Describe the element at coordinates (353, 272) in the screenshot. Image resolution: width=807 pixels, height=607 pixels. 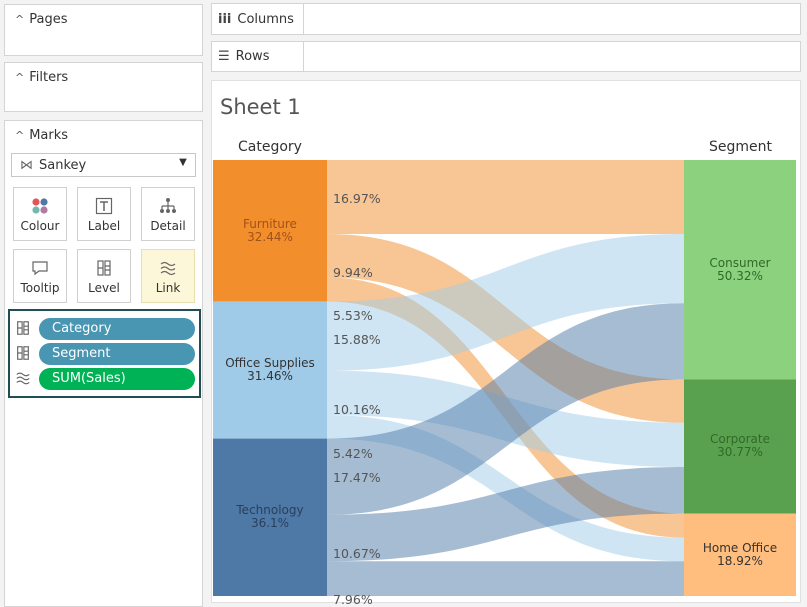
I see `link-label-furniture-corporate: 9.94%` at that location.